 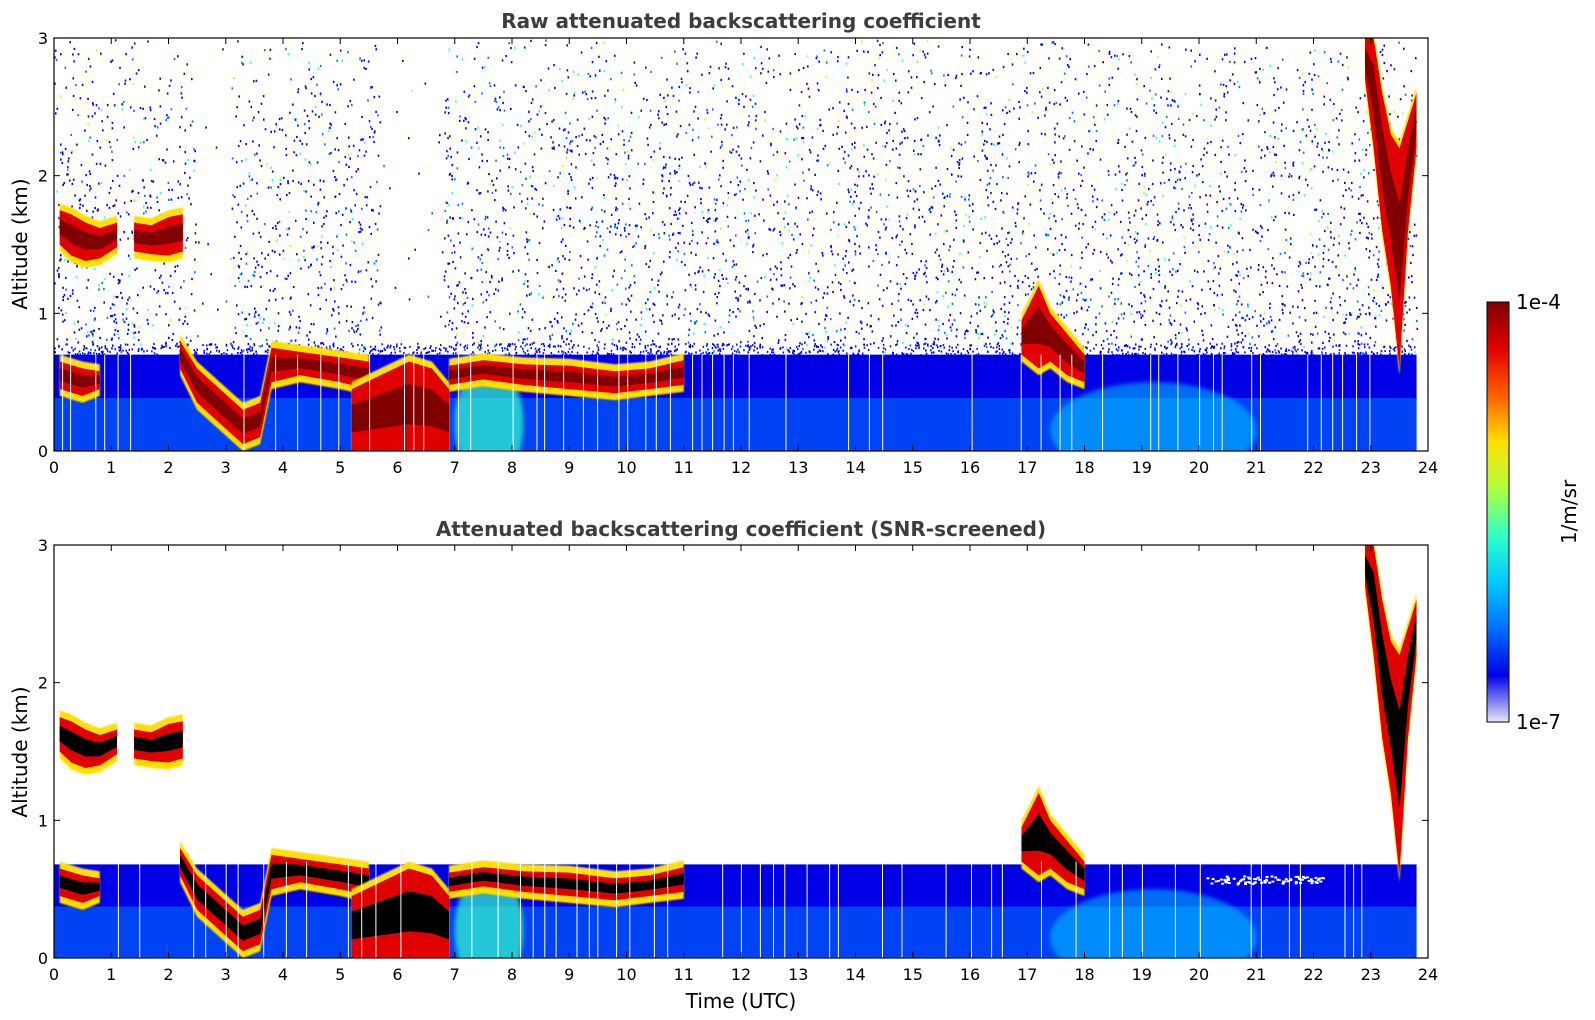 I want to click on panel-screened-ylabel: Altitude (km), so click(x=20, y=751).